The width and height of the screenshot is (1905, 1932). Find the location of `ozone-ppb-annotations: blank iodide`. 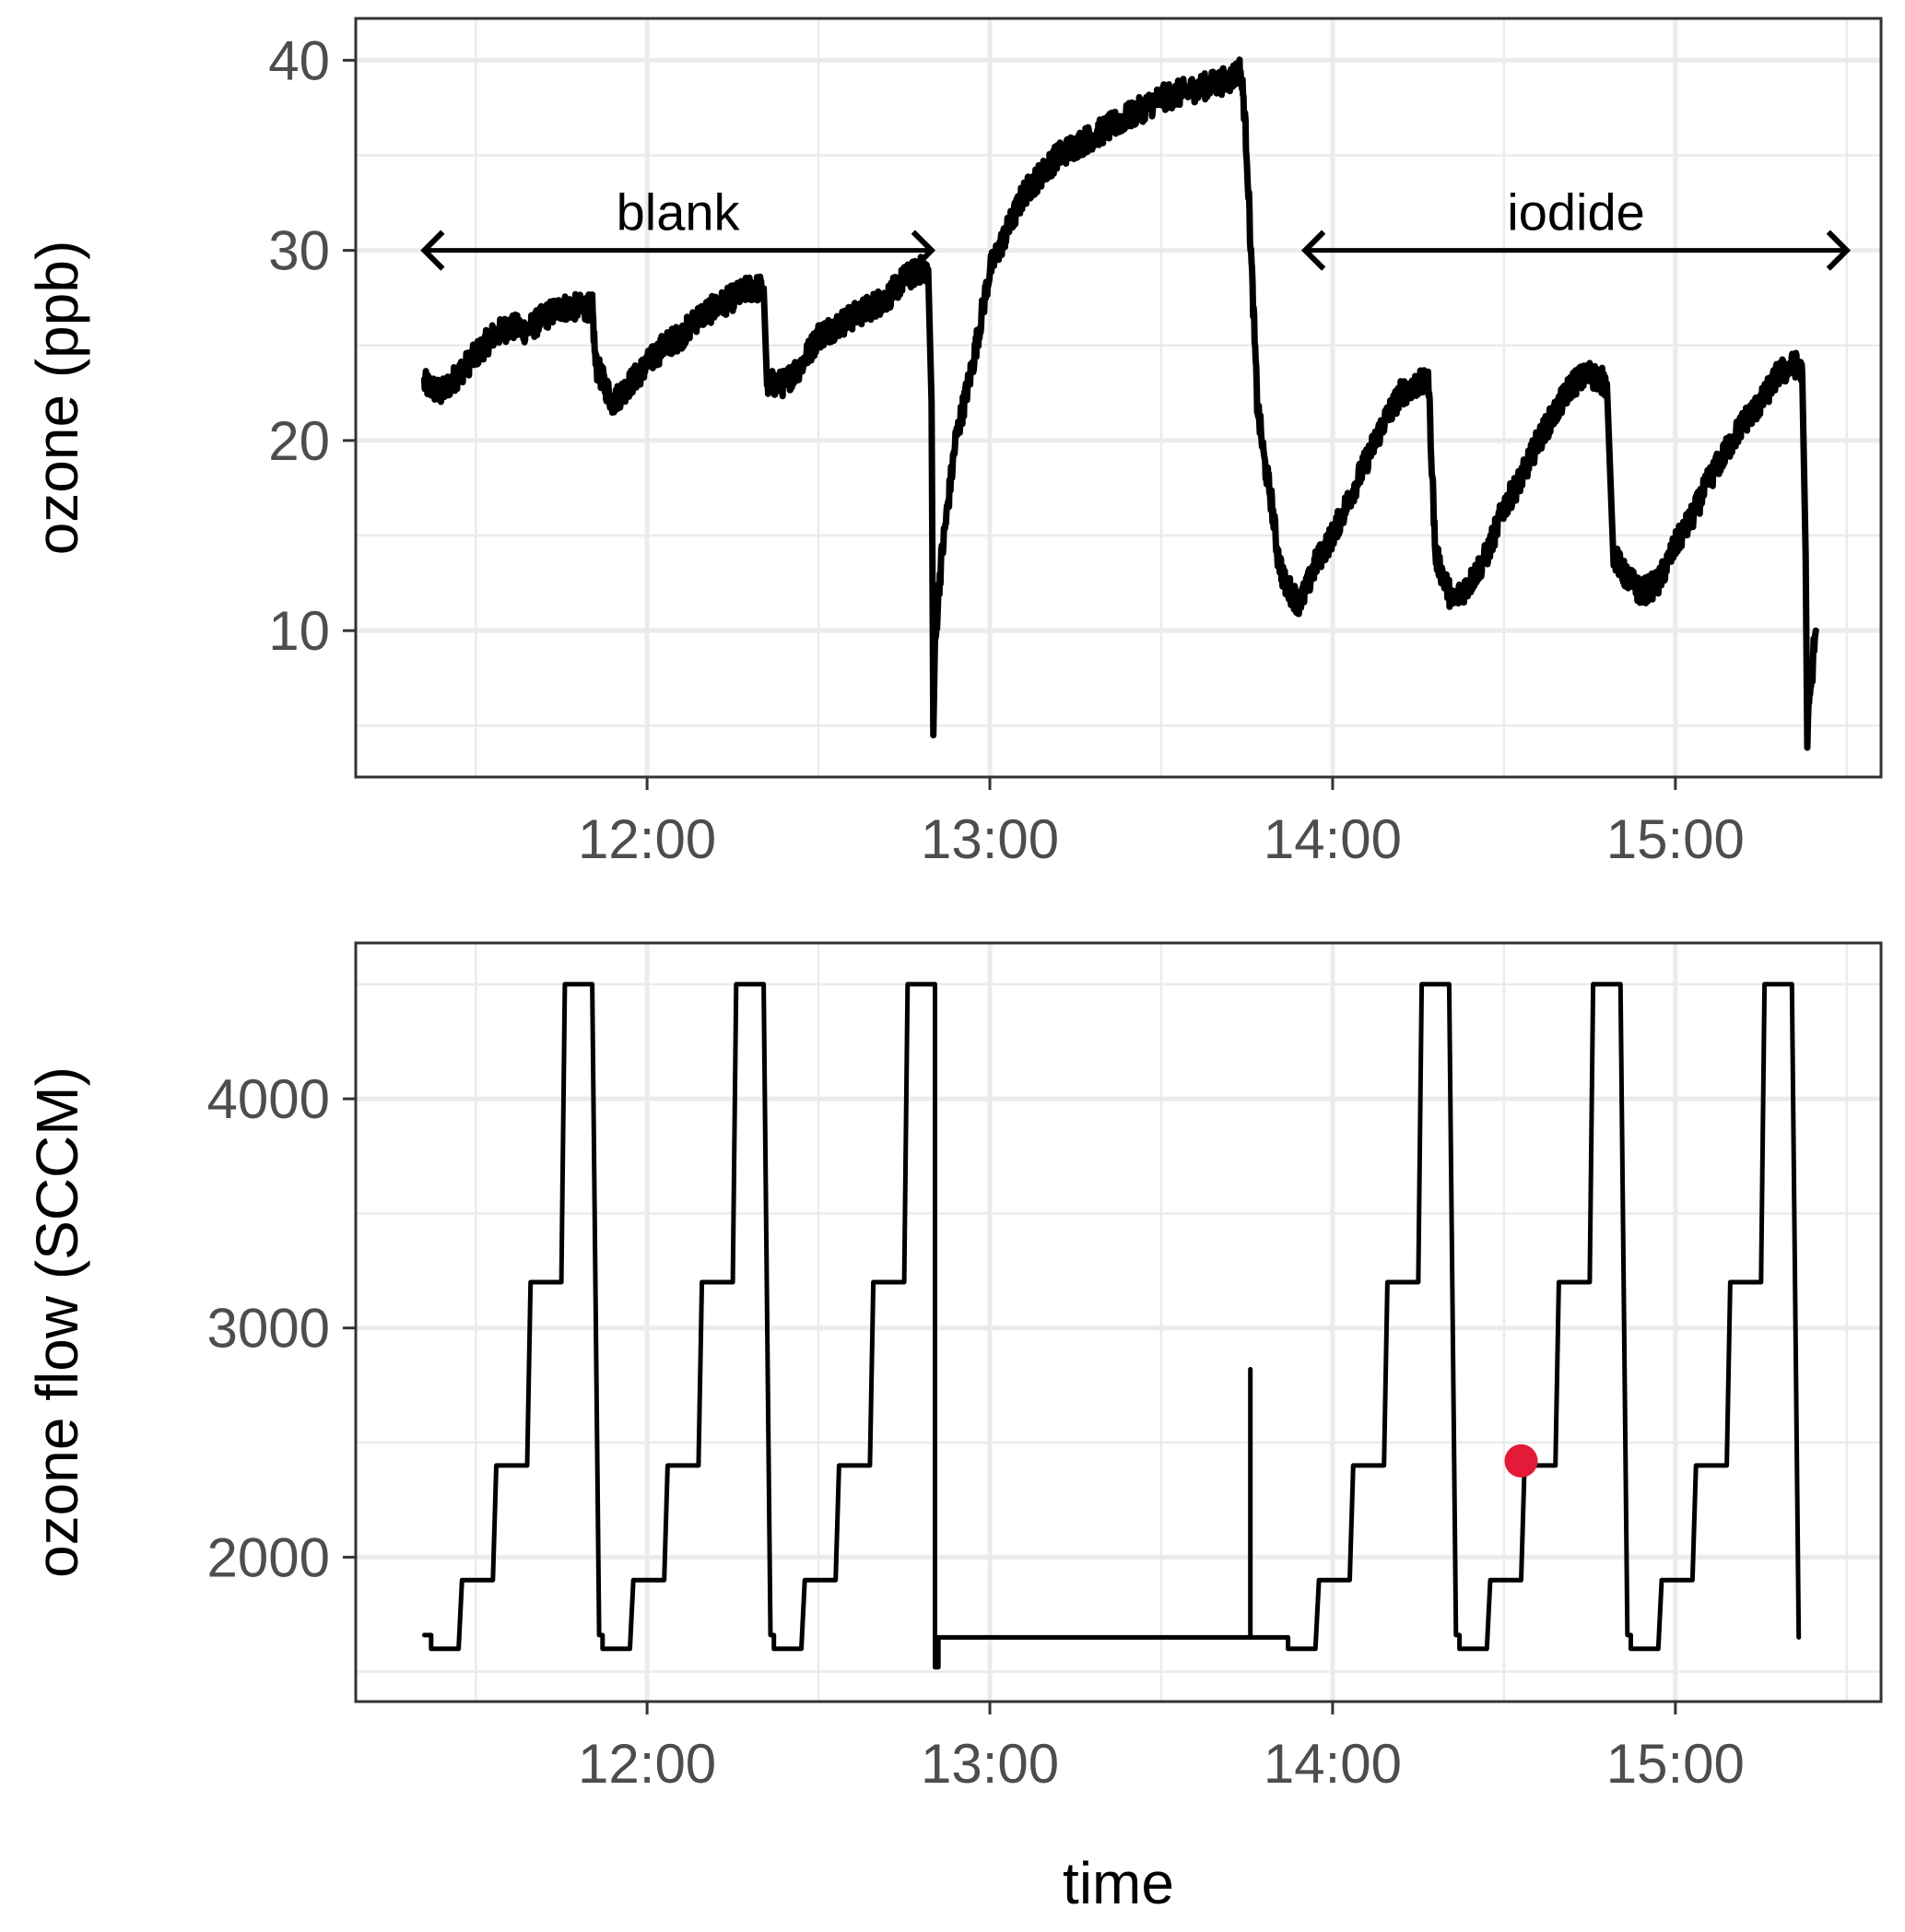

ozone-ppb-annotations: blank iodide is located at coordinates (1136, 227).